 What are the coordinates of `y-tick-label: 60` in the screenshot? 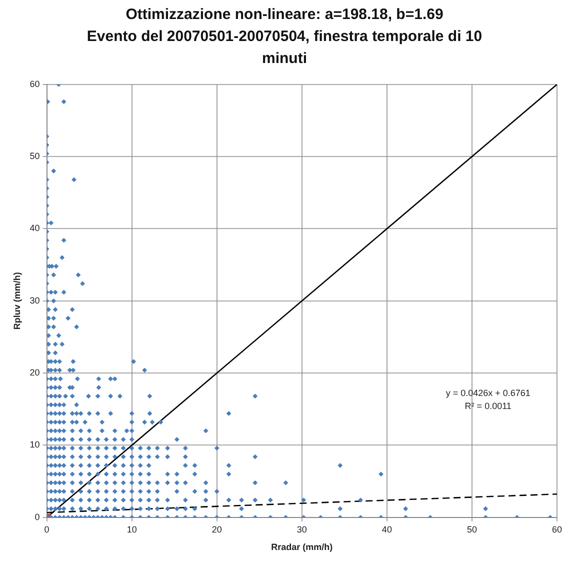 It's located at (35, 83).